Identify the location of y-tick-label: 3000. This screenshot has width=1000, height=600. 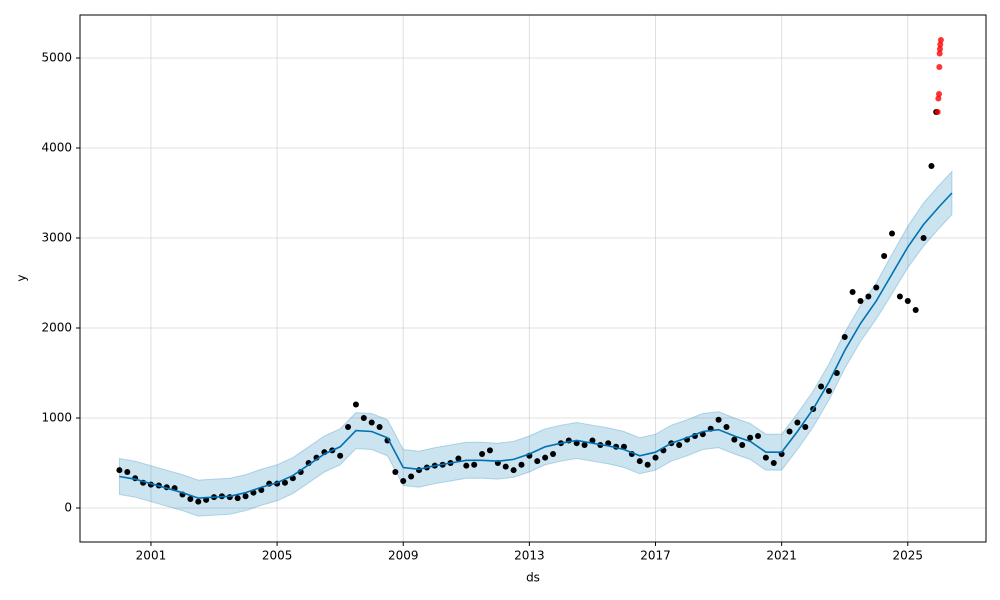
(56, 238).